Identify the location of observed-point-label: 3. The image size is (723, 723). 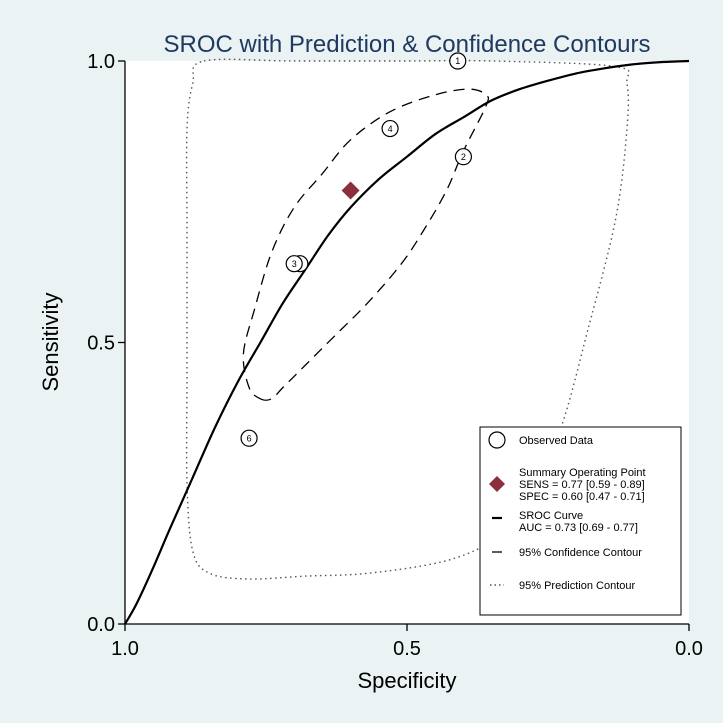
(294, 264).